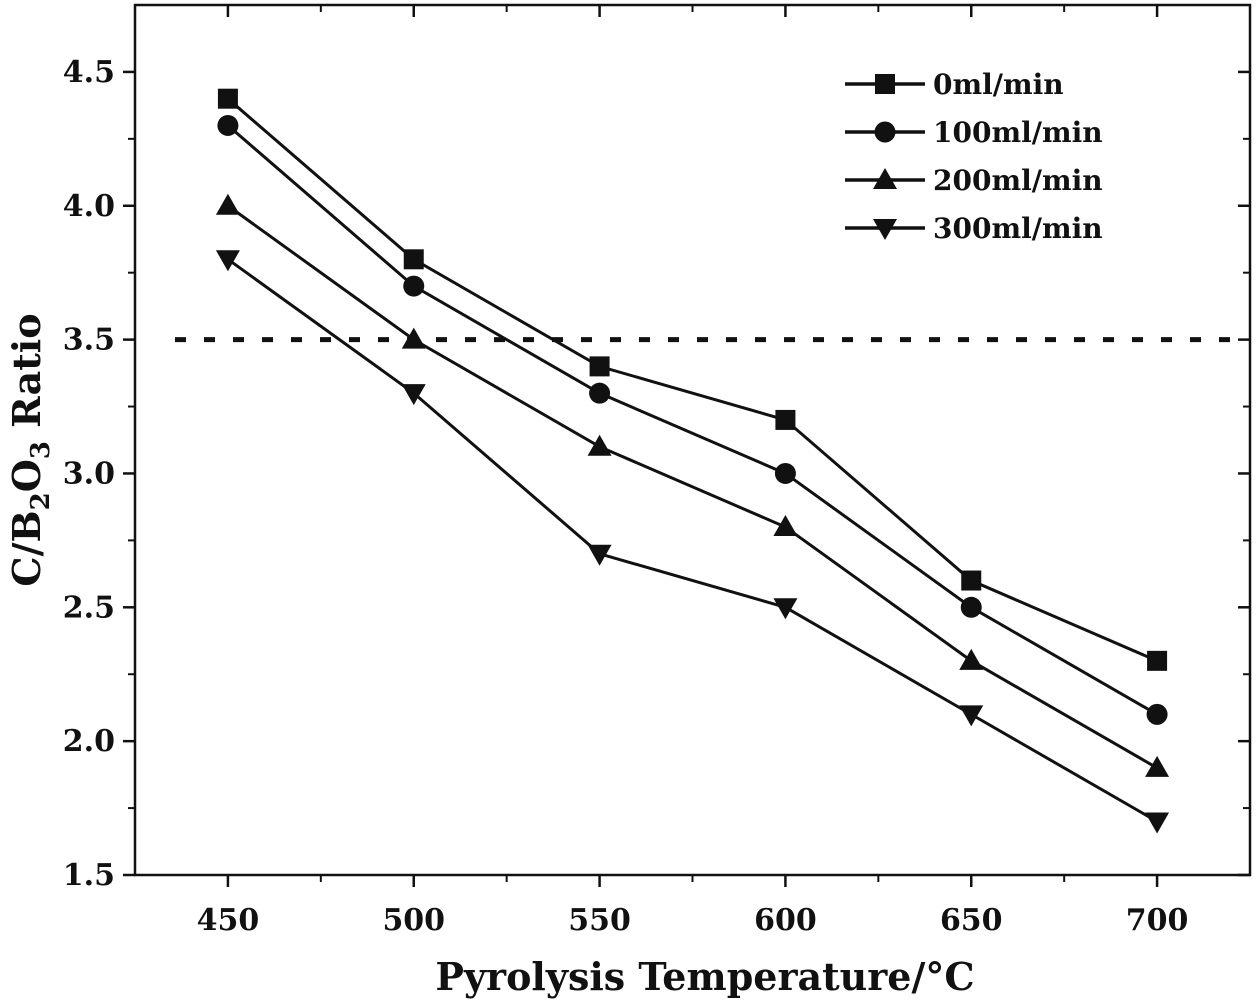 The width and height of the screenshot is (1260, 1000). Describe the element at coordinates (41, 501) in the screenshot. I see `y-axis-title-sub1: 2` at that location.